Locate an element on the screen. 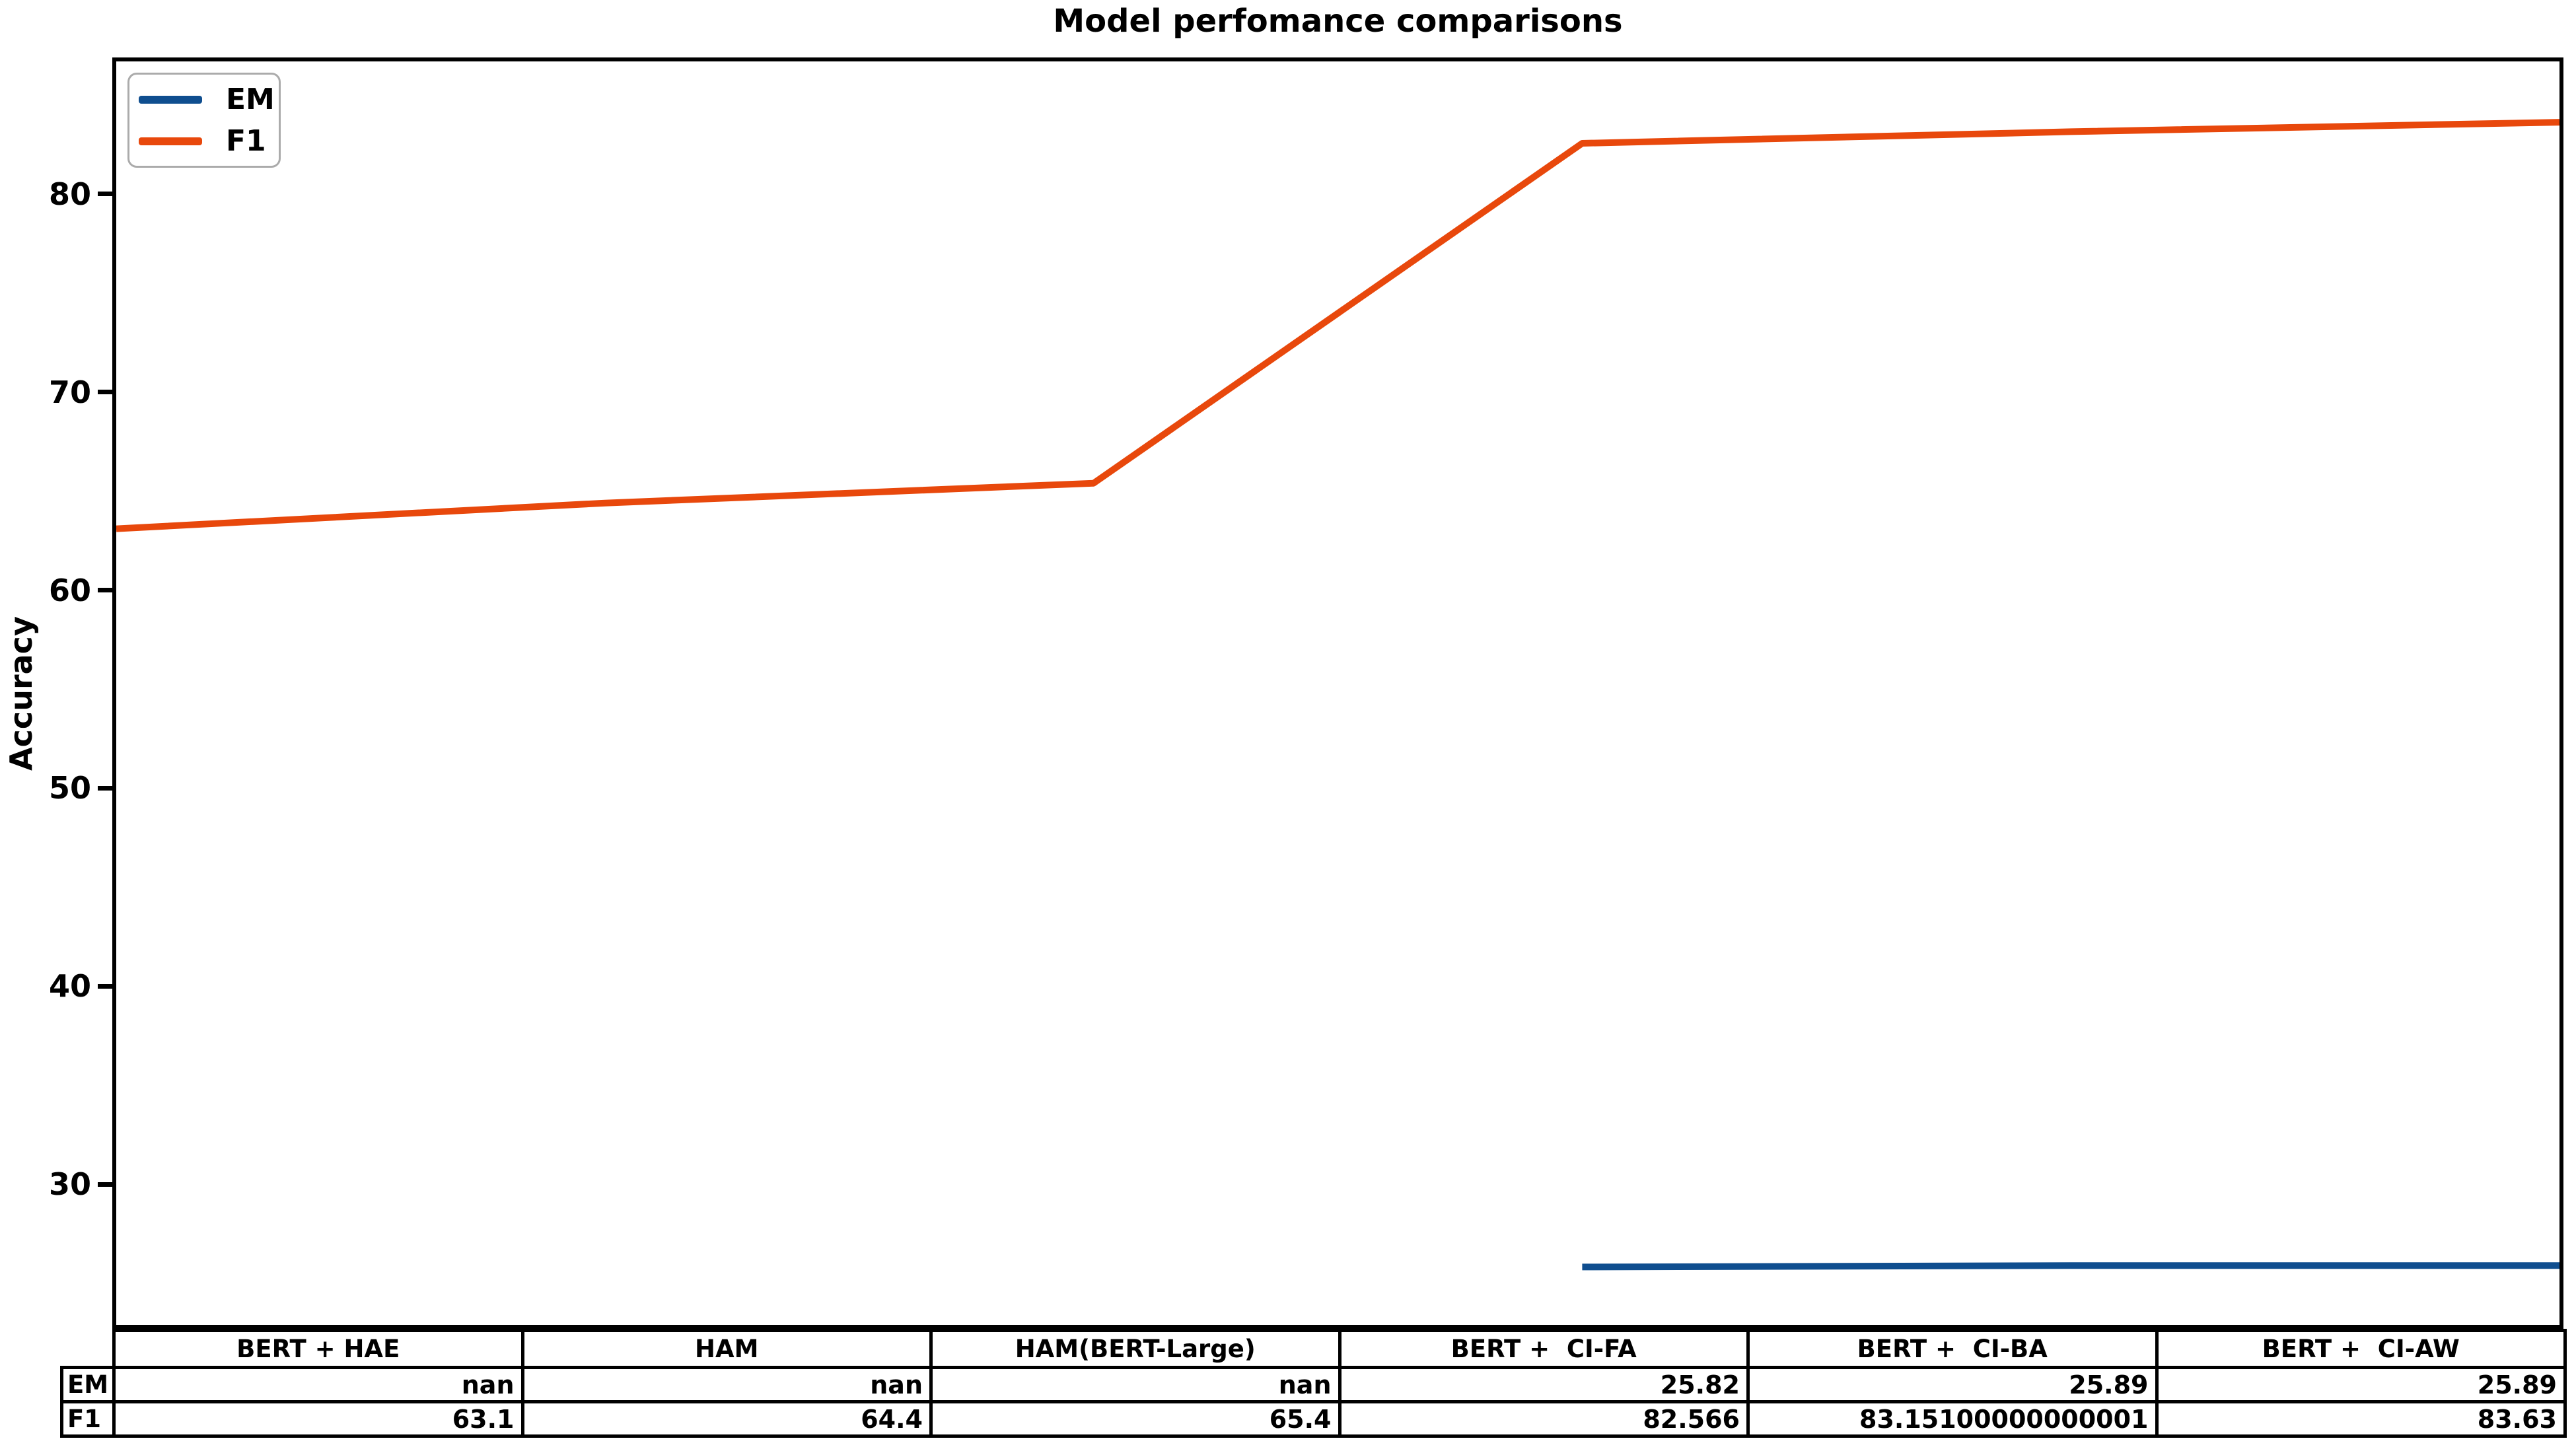 This screenshot has width=2576, height=1449. y-tick-label: 40 is located at coordinates (70, 987).